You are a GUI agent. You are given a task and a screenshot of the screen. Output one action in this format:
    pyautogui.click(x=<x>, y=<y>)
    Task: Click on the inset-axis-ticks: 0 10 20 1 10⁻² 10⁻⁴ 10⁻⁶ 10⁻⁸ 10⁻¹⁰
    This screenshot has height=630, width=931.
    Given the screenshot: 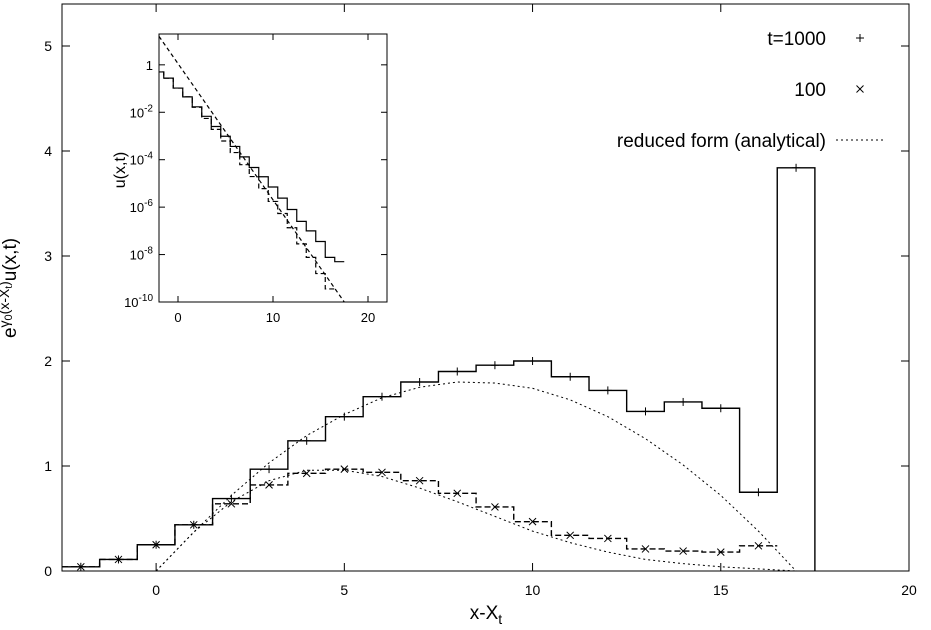 What is the action you would take?
    pyautogui.click(x=255, y=179)
    